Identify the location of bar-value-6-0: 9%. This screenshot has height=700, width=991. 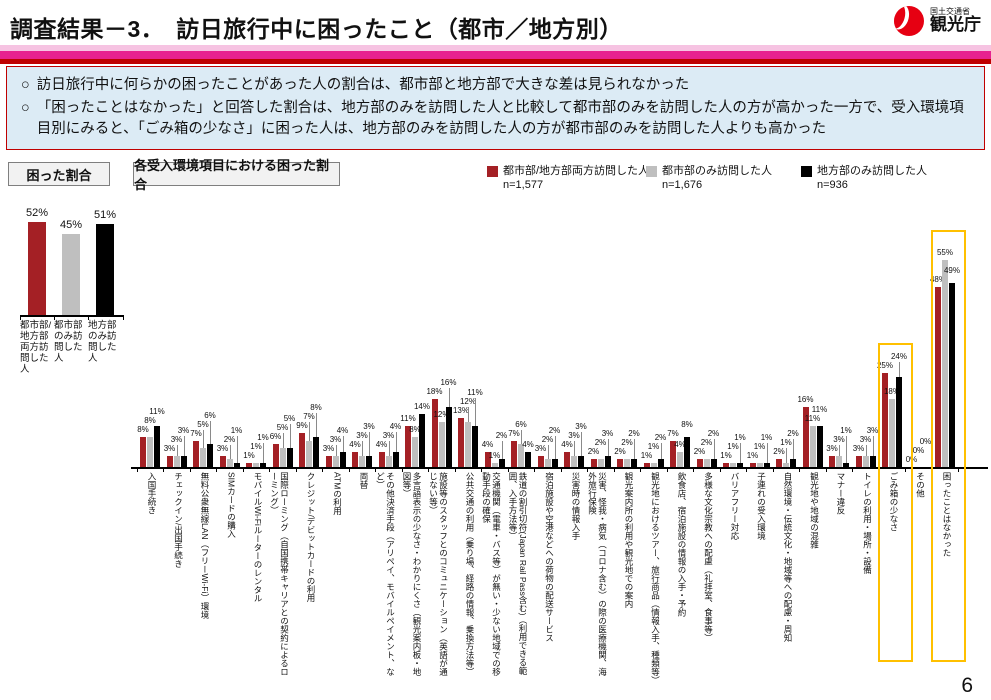
(302, 426).